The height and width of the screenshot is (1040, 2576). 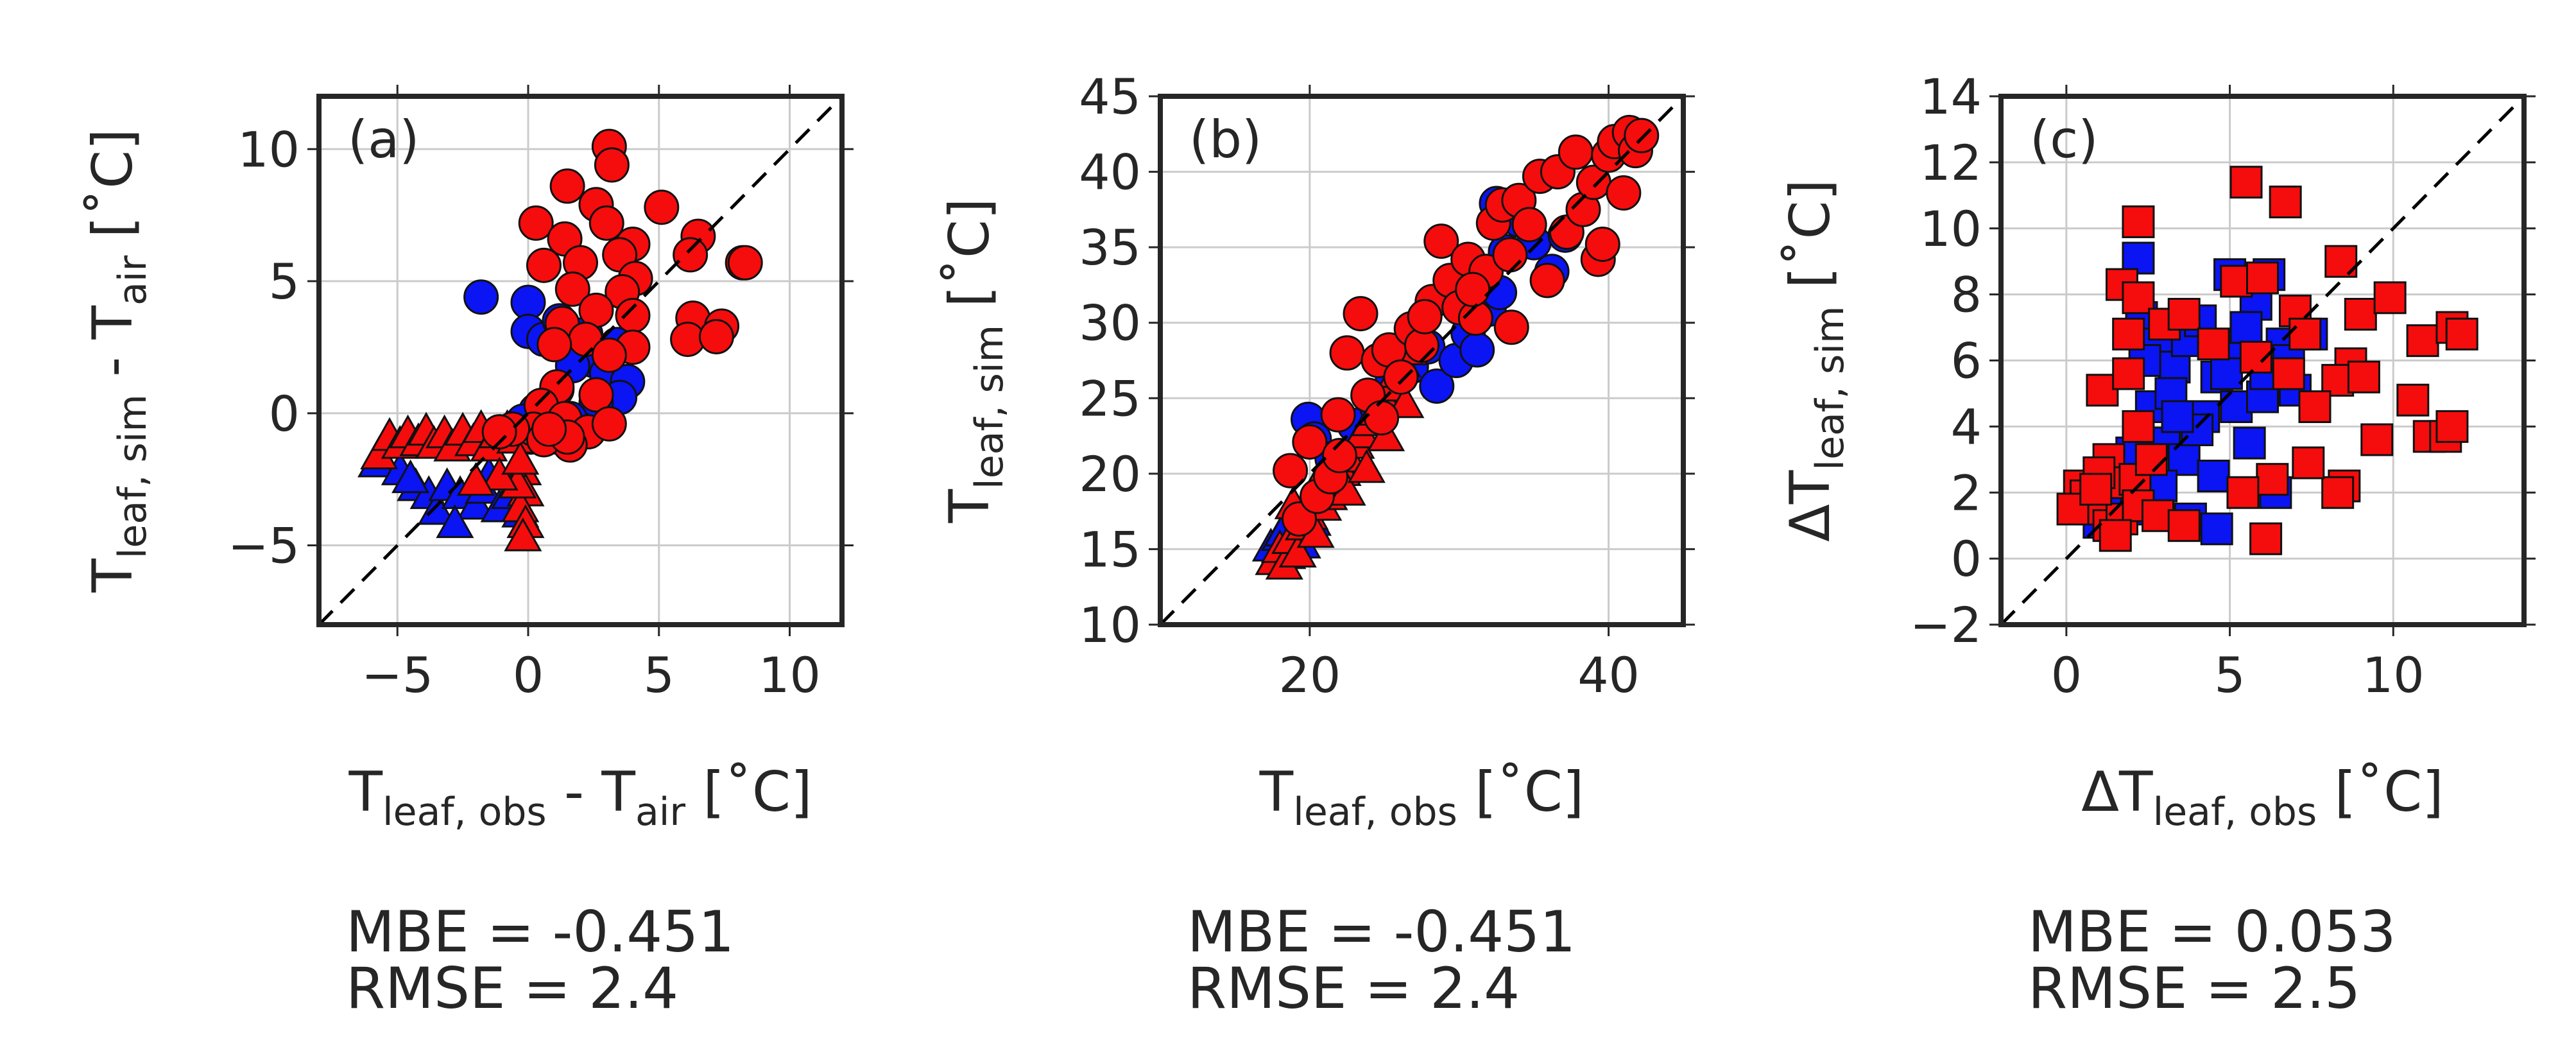 I want to click on y-tick-label: 0, so click(x=1966, y=558).